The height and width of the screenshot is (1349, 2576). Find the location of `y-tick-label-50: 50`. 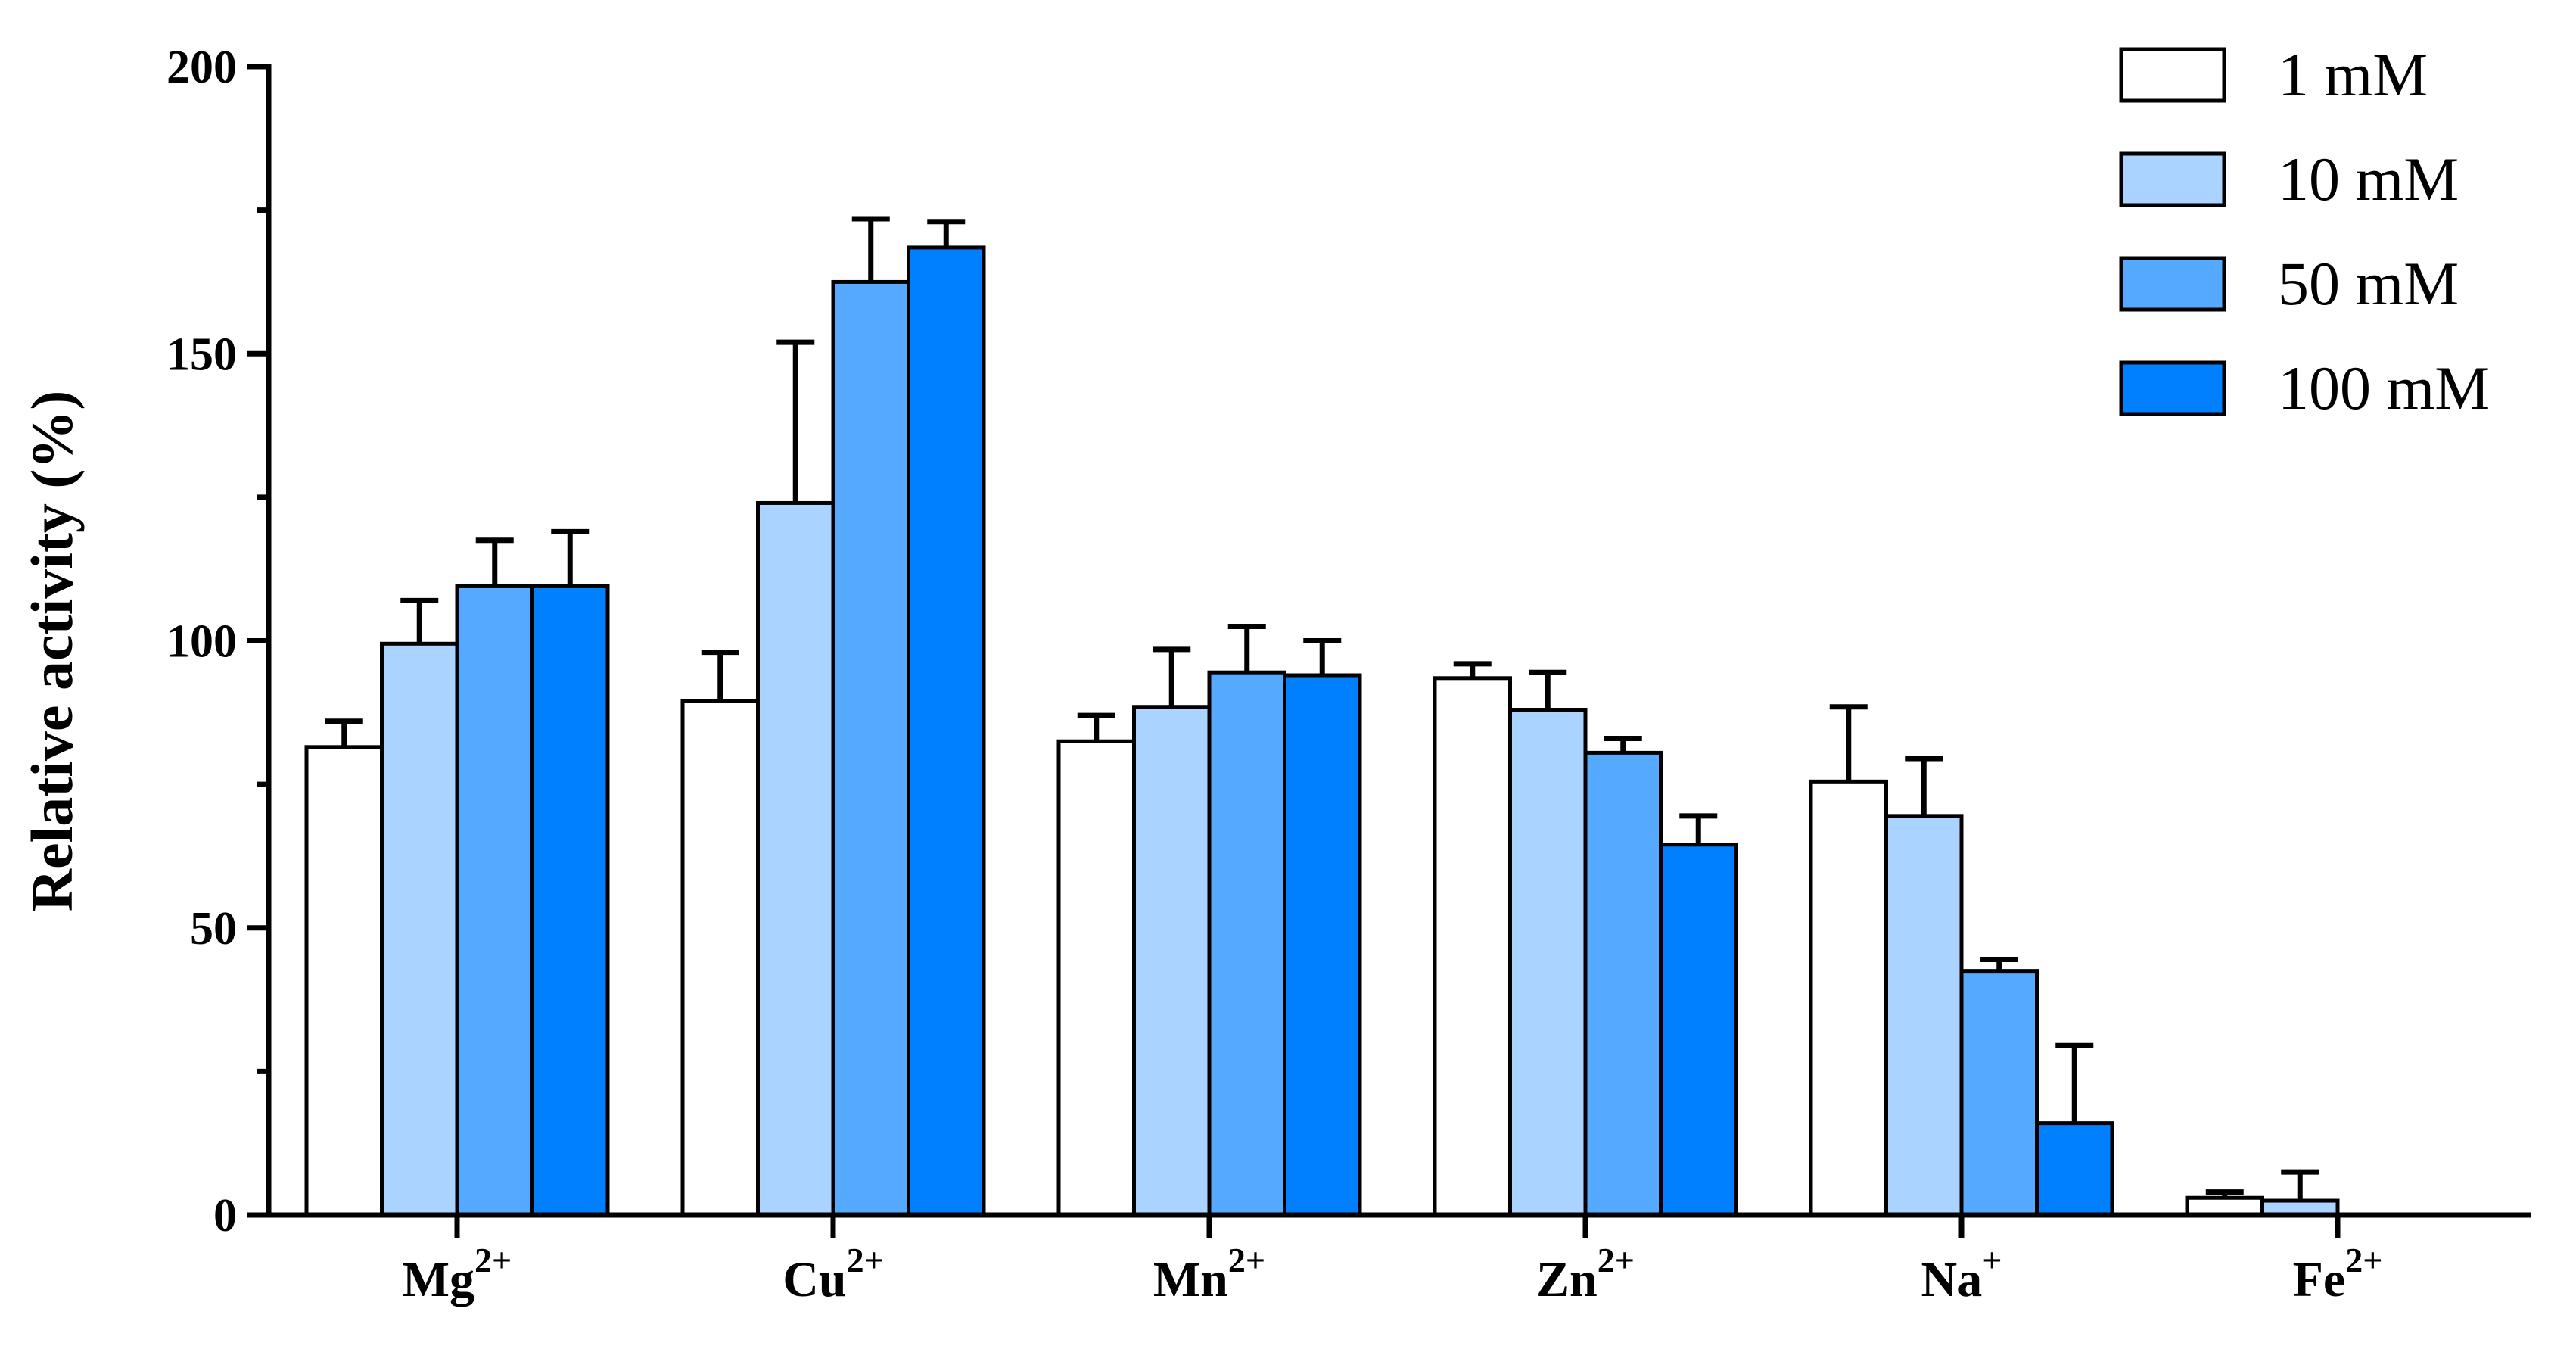

y-tick-label-50: 50 is located at coordinates (213, 929).